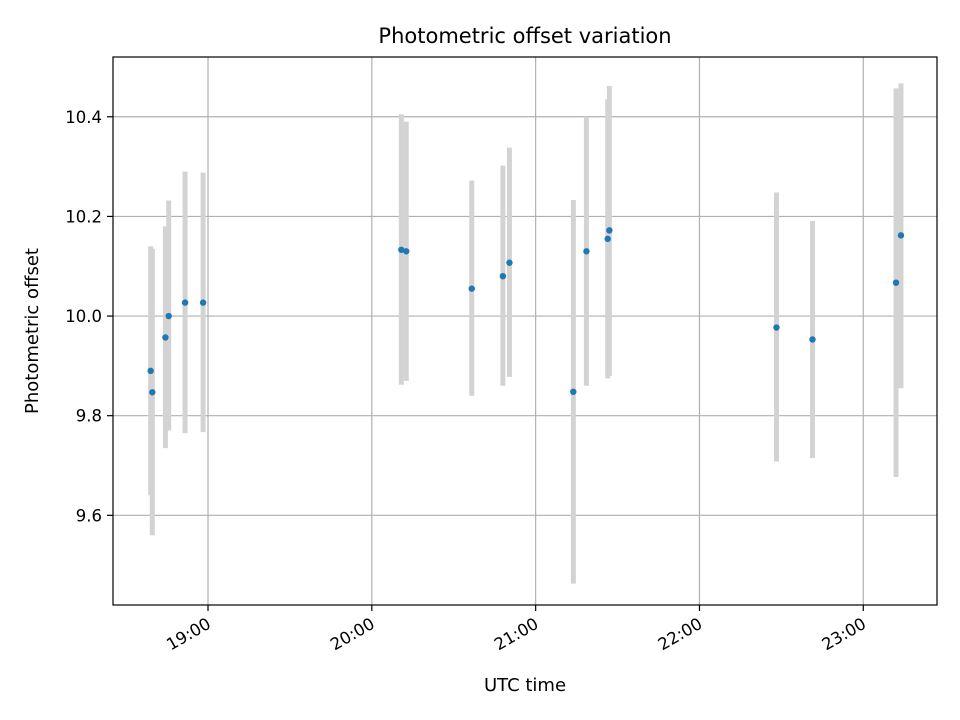  What do you see at coordinates (32, 331) in the screenshot?
I see `y-axis-label: Photometric offset` at bounding box center [32, 331].